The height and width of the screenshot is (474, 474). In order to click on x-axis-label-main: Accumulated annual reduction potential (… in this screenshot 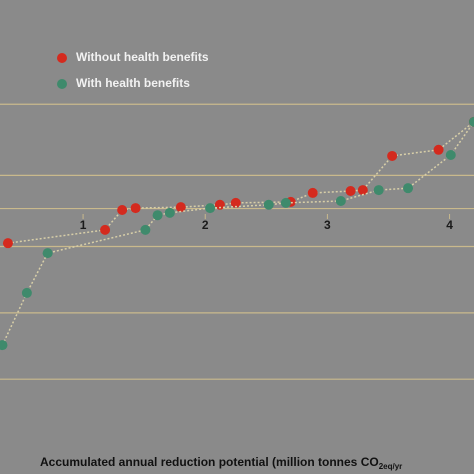, I will do `click(209, 462)`.